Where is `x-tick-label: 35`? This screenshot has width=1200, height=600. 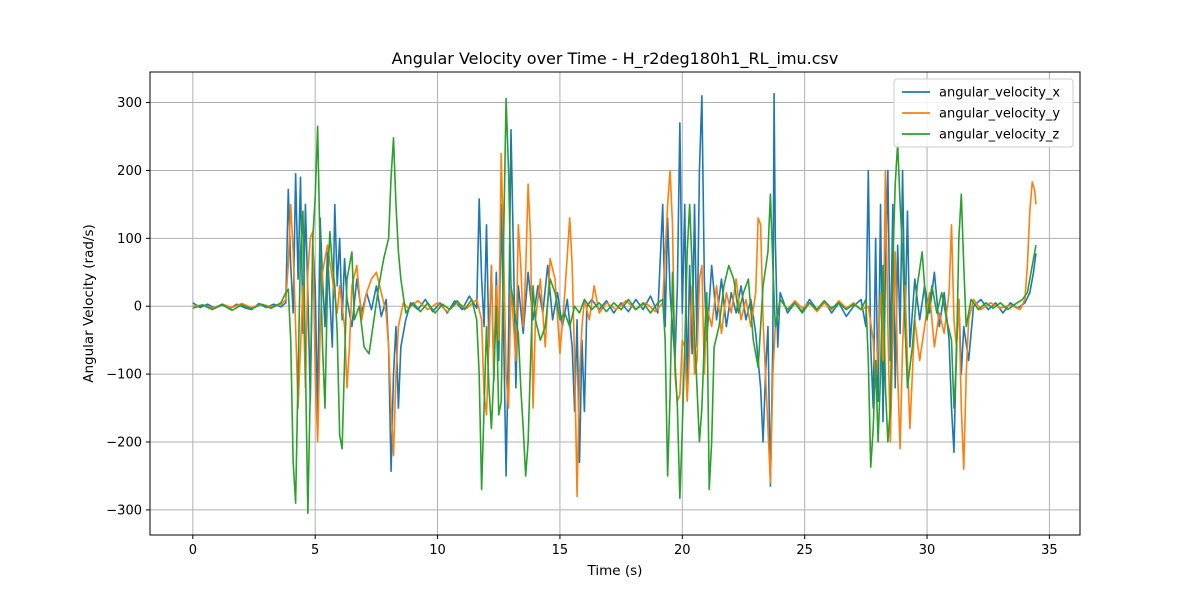
x-tick-label: 35 is located at coordinates (1049, 550).